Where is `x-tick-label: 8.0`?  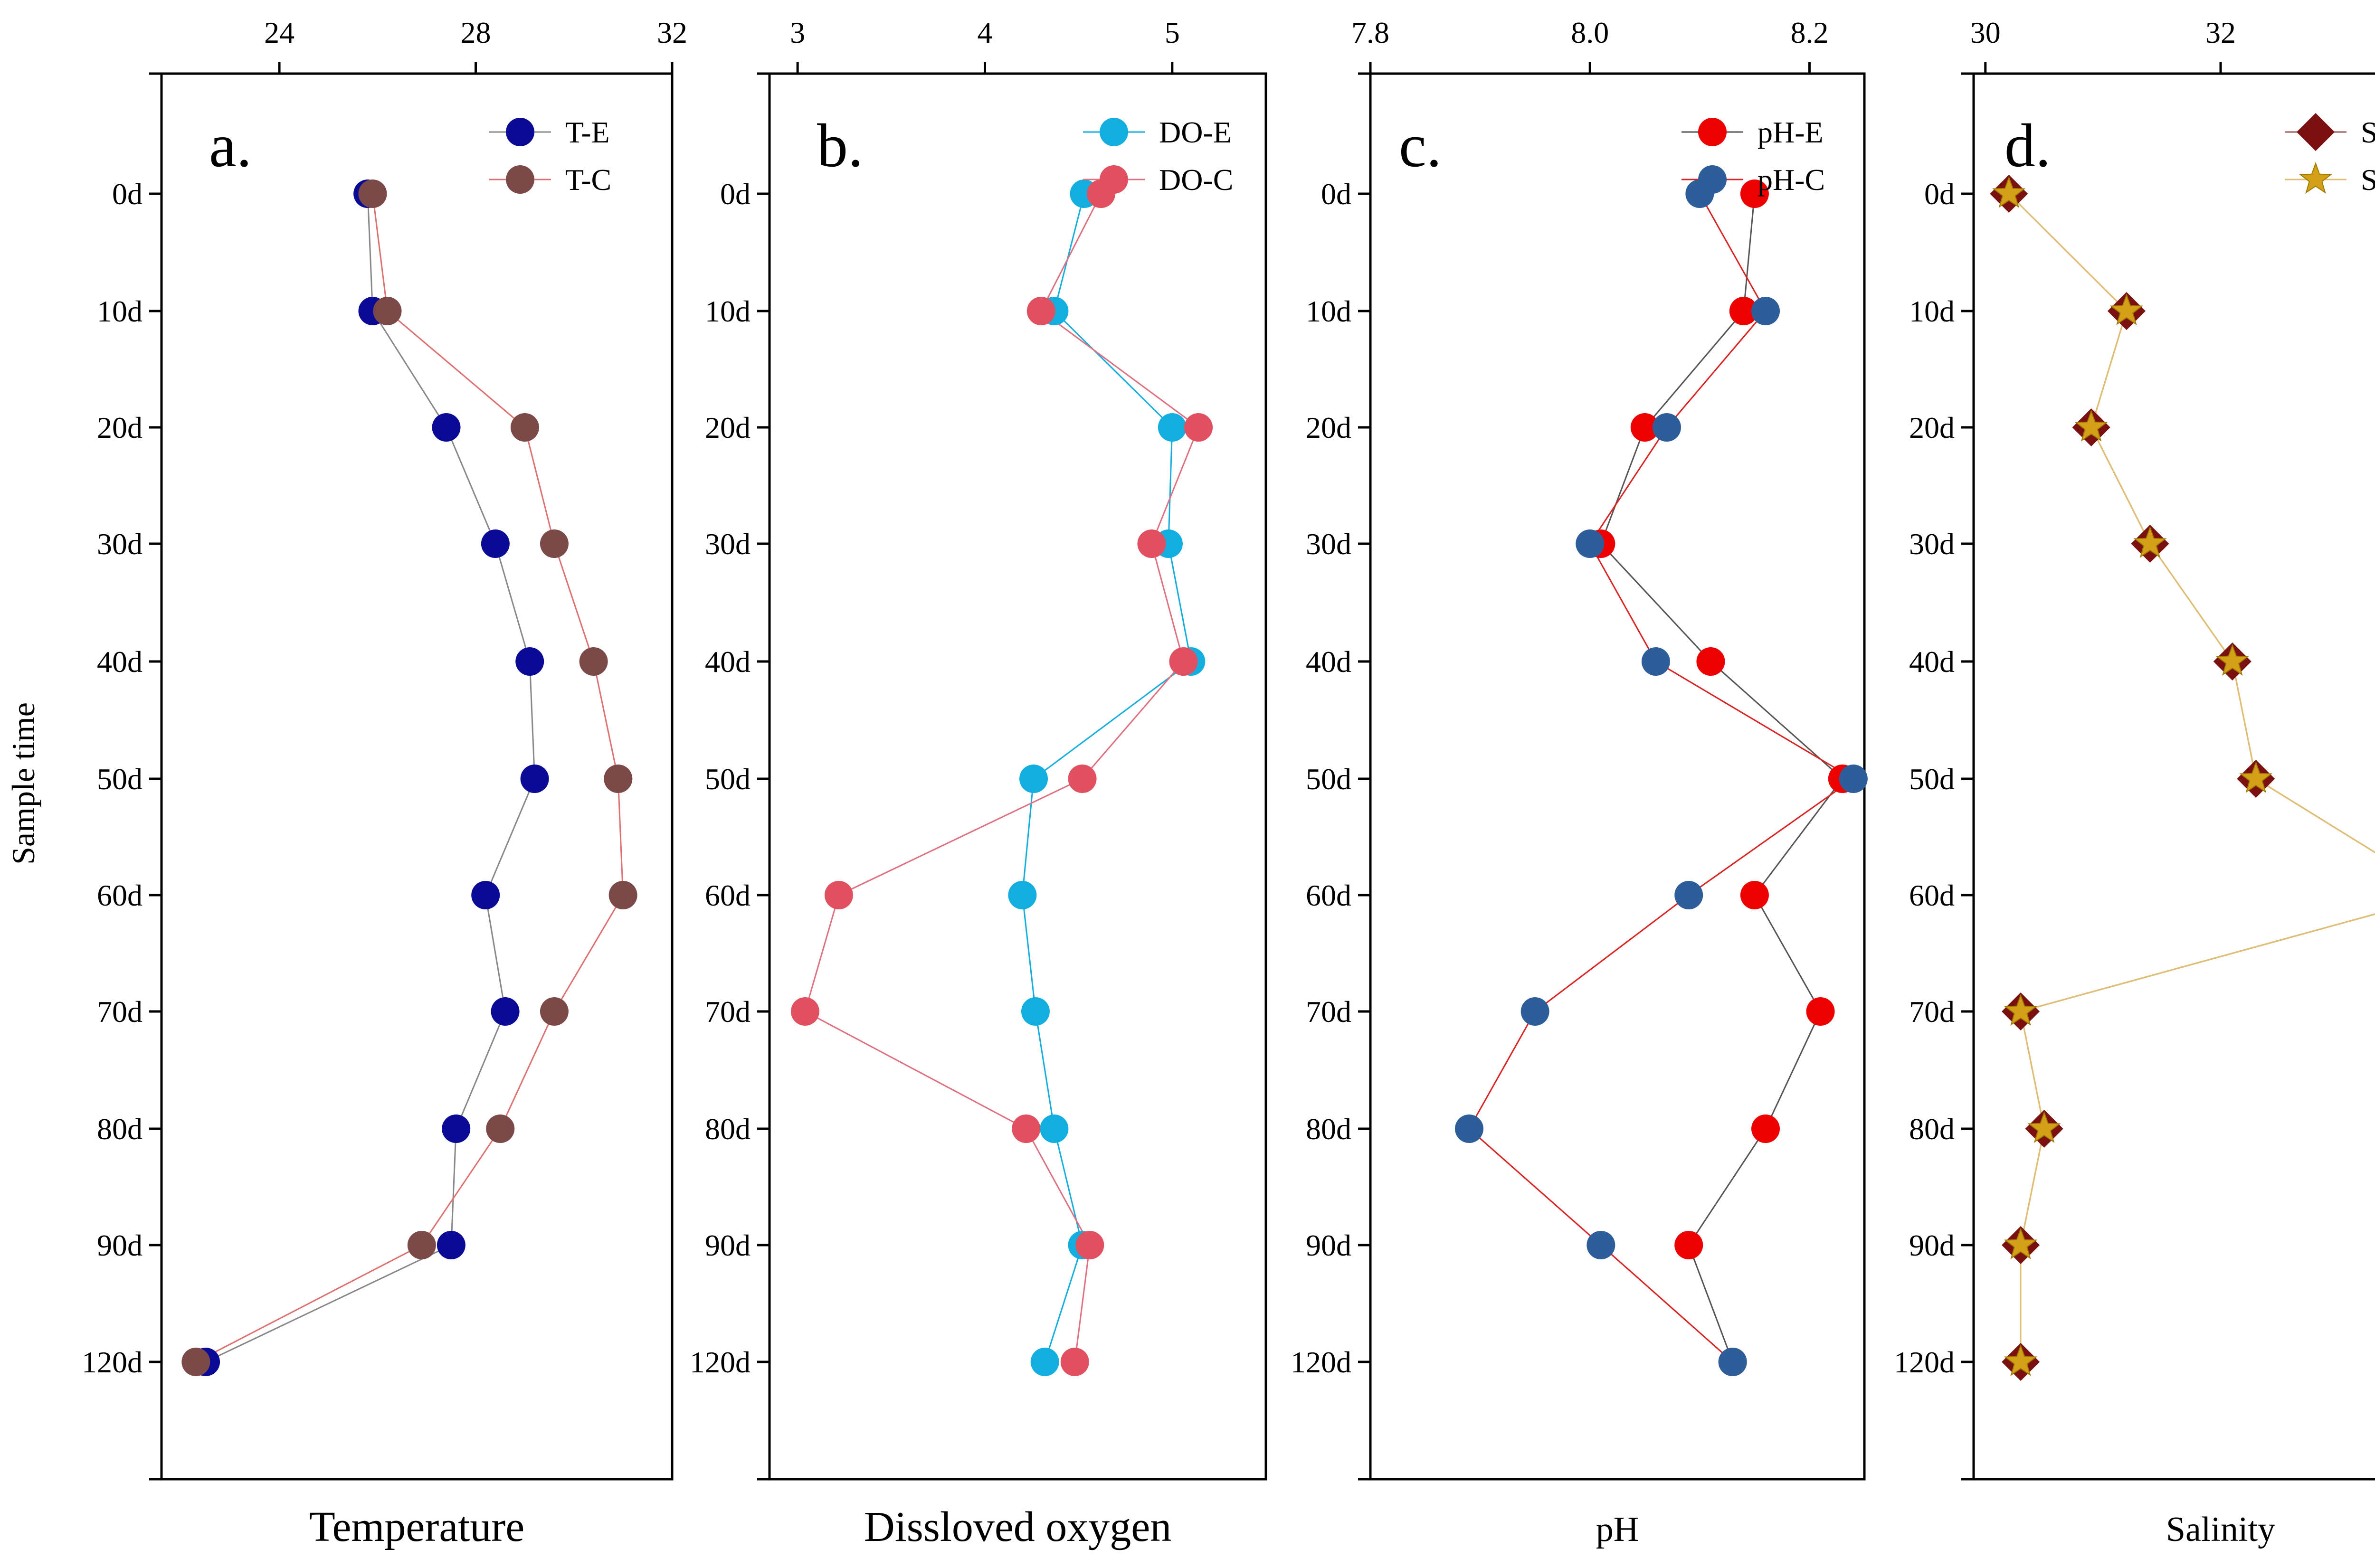 x-tick-label: 8.0 is located at coordinates (1590, 32).